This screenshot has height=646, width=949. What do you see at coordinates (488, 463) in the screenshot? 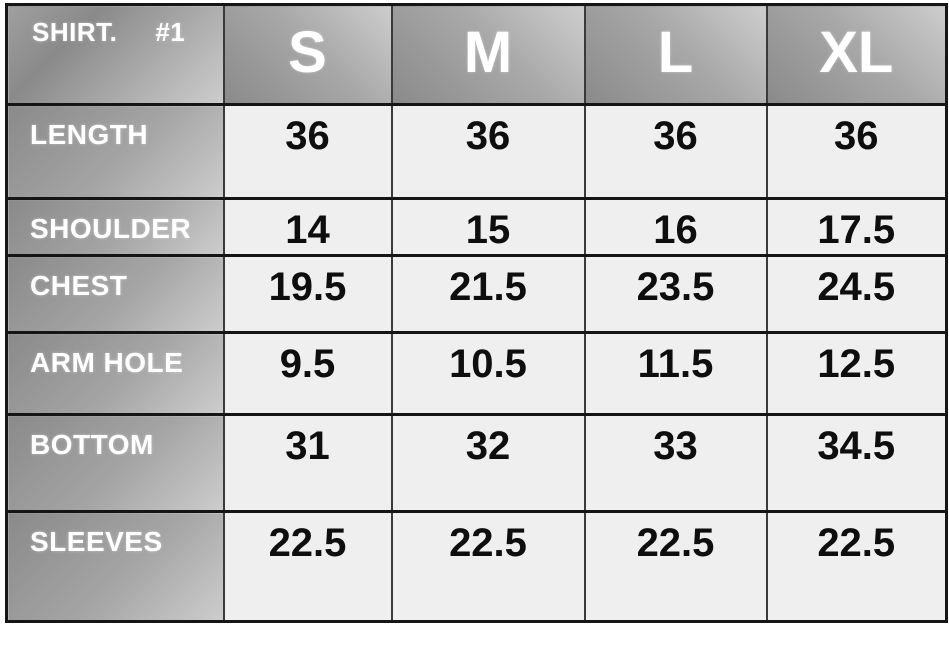
I see `measurement-value: 32` at bounding box center [488, 463].